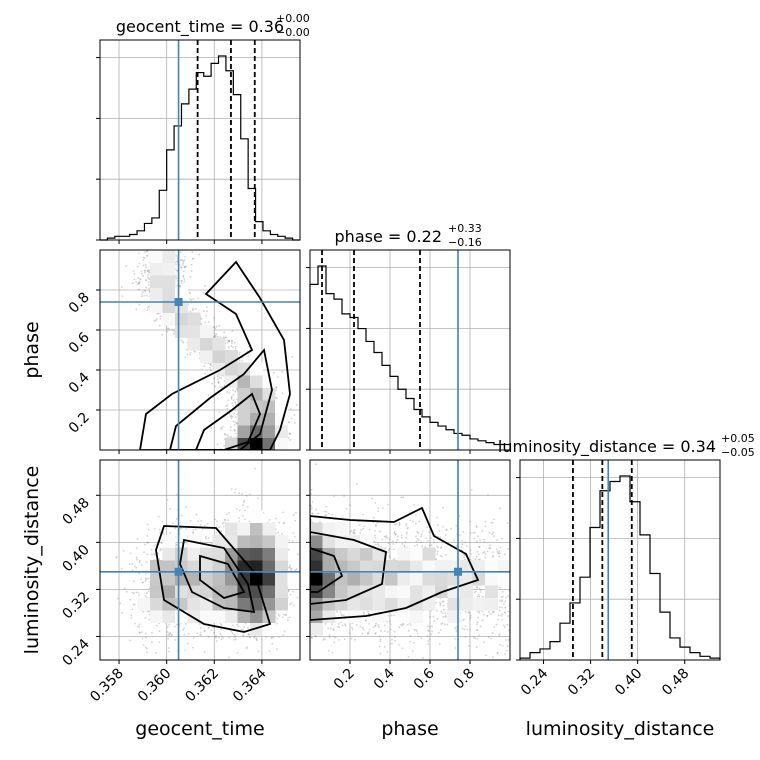 This screenshot has height=760, width=760. I want to click on tick-label-y: 0.2, so click(79, 423).